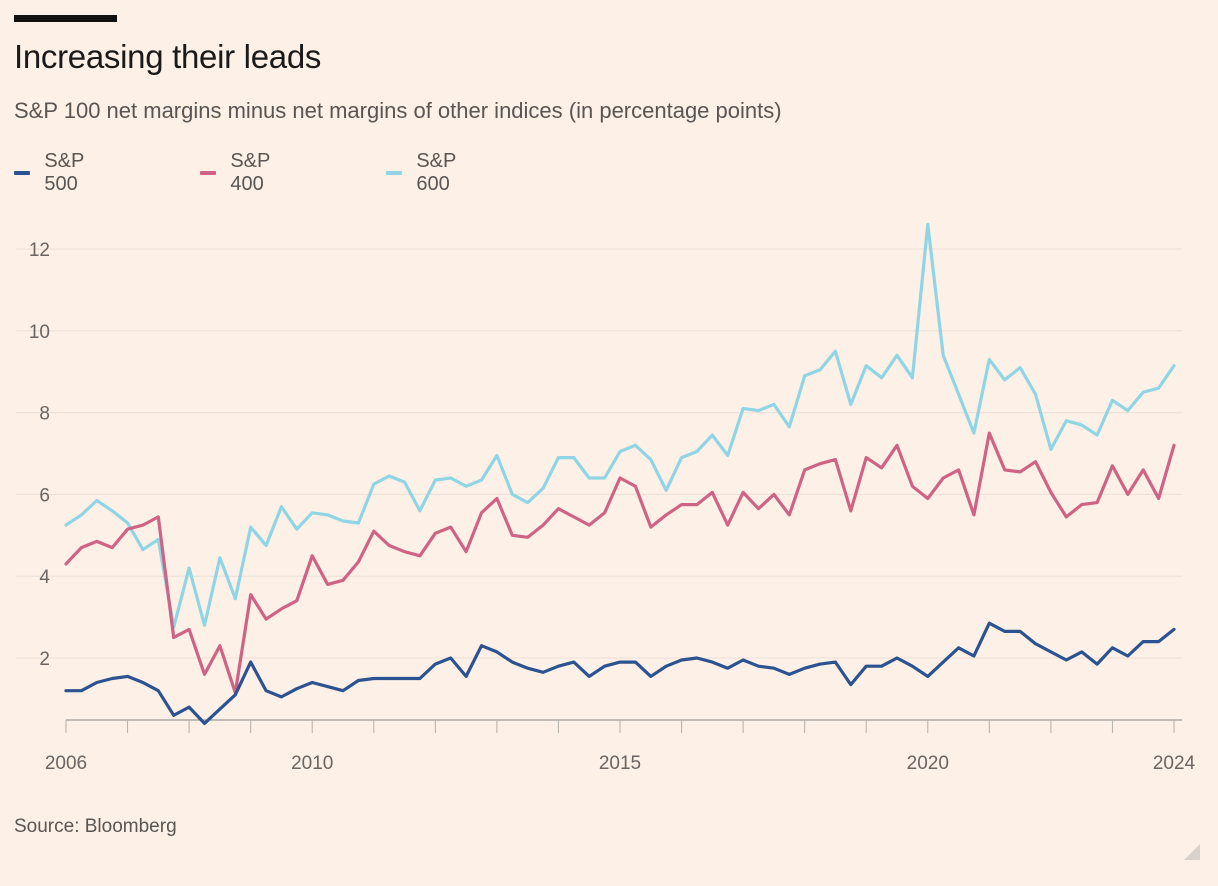 This screenshot has height=886, width=1218. I want to click on legend-swatch-sp600, so click(394, 173).